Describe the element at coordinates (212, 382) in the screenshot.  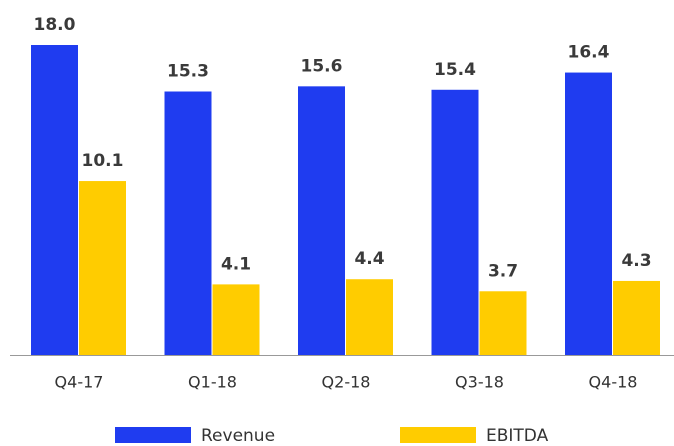
I see `x-tick-label: Q1-18` at that location.